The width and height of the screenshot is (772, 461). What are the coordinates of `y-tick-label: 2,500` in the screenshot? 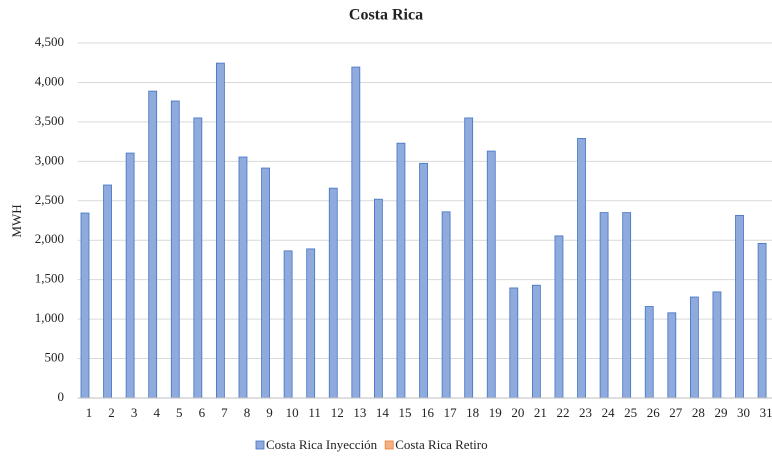 It's located at (49, 199).